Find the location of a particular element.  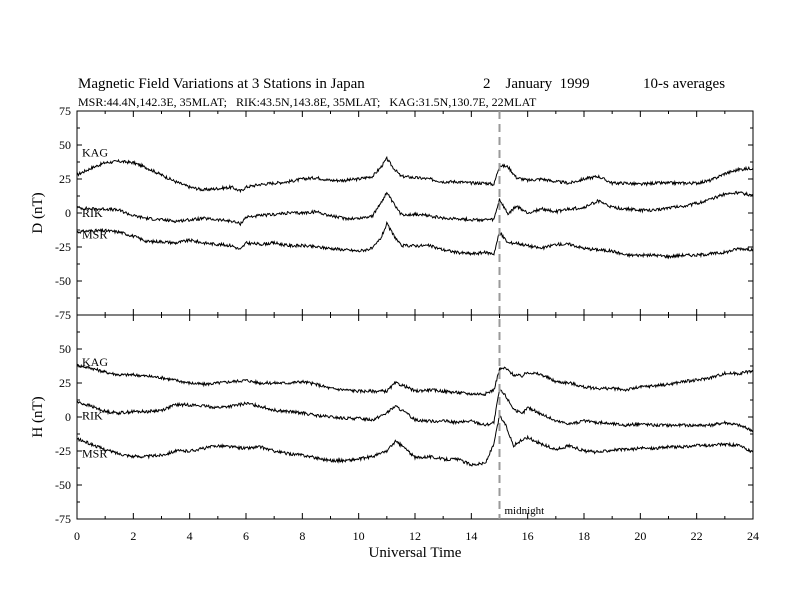

x-tick-label: 18 is located at coordinates (584, 536).